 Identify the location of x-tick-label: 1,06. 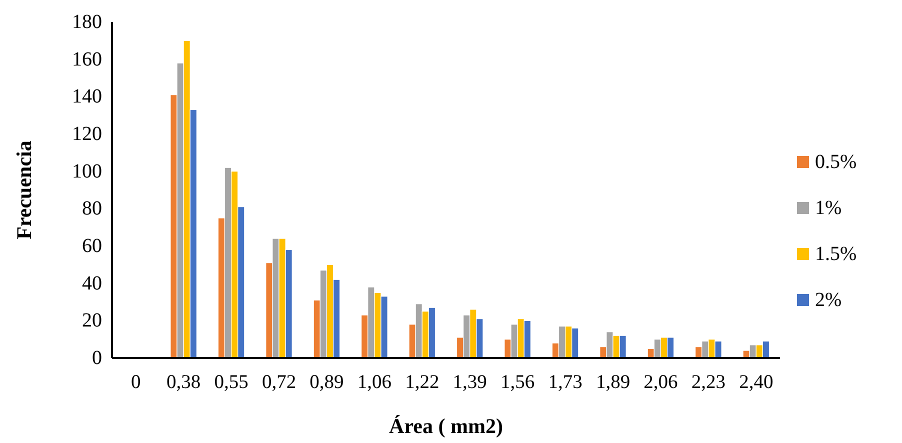
(374, 382).